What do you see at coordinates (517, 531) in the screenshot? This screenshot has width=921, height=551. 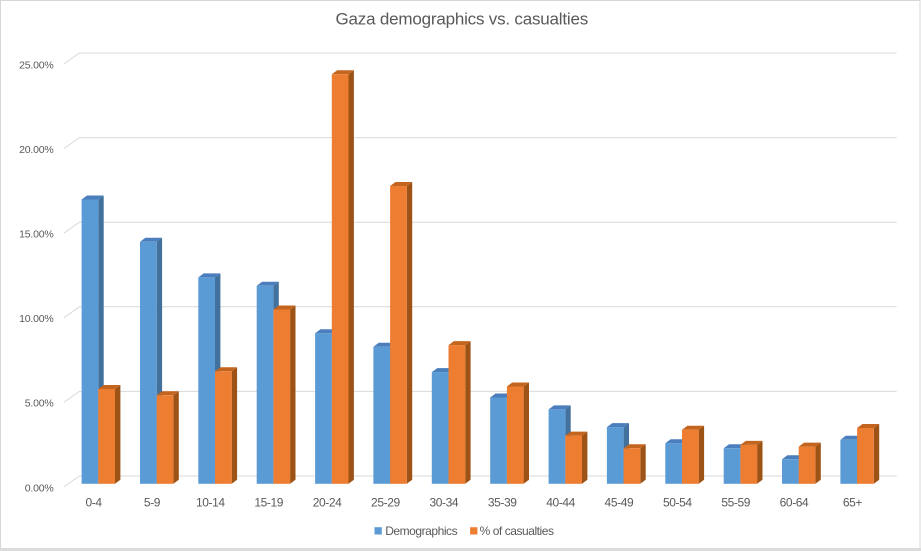 I see `svg-text: % of casualties` at bounding box center [517, 531].